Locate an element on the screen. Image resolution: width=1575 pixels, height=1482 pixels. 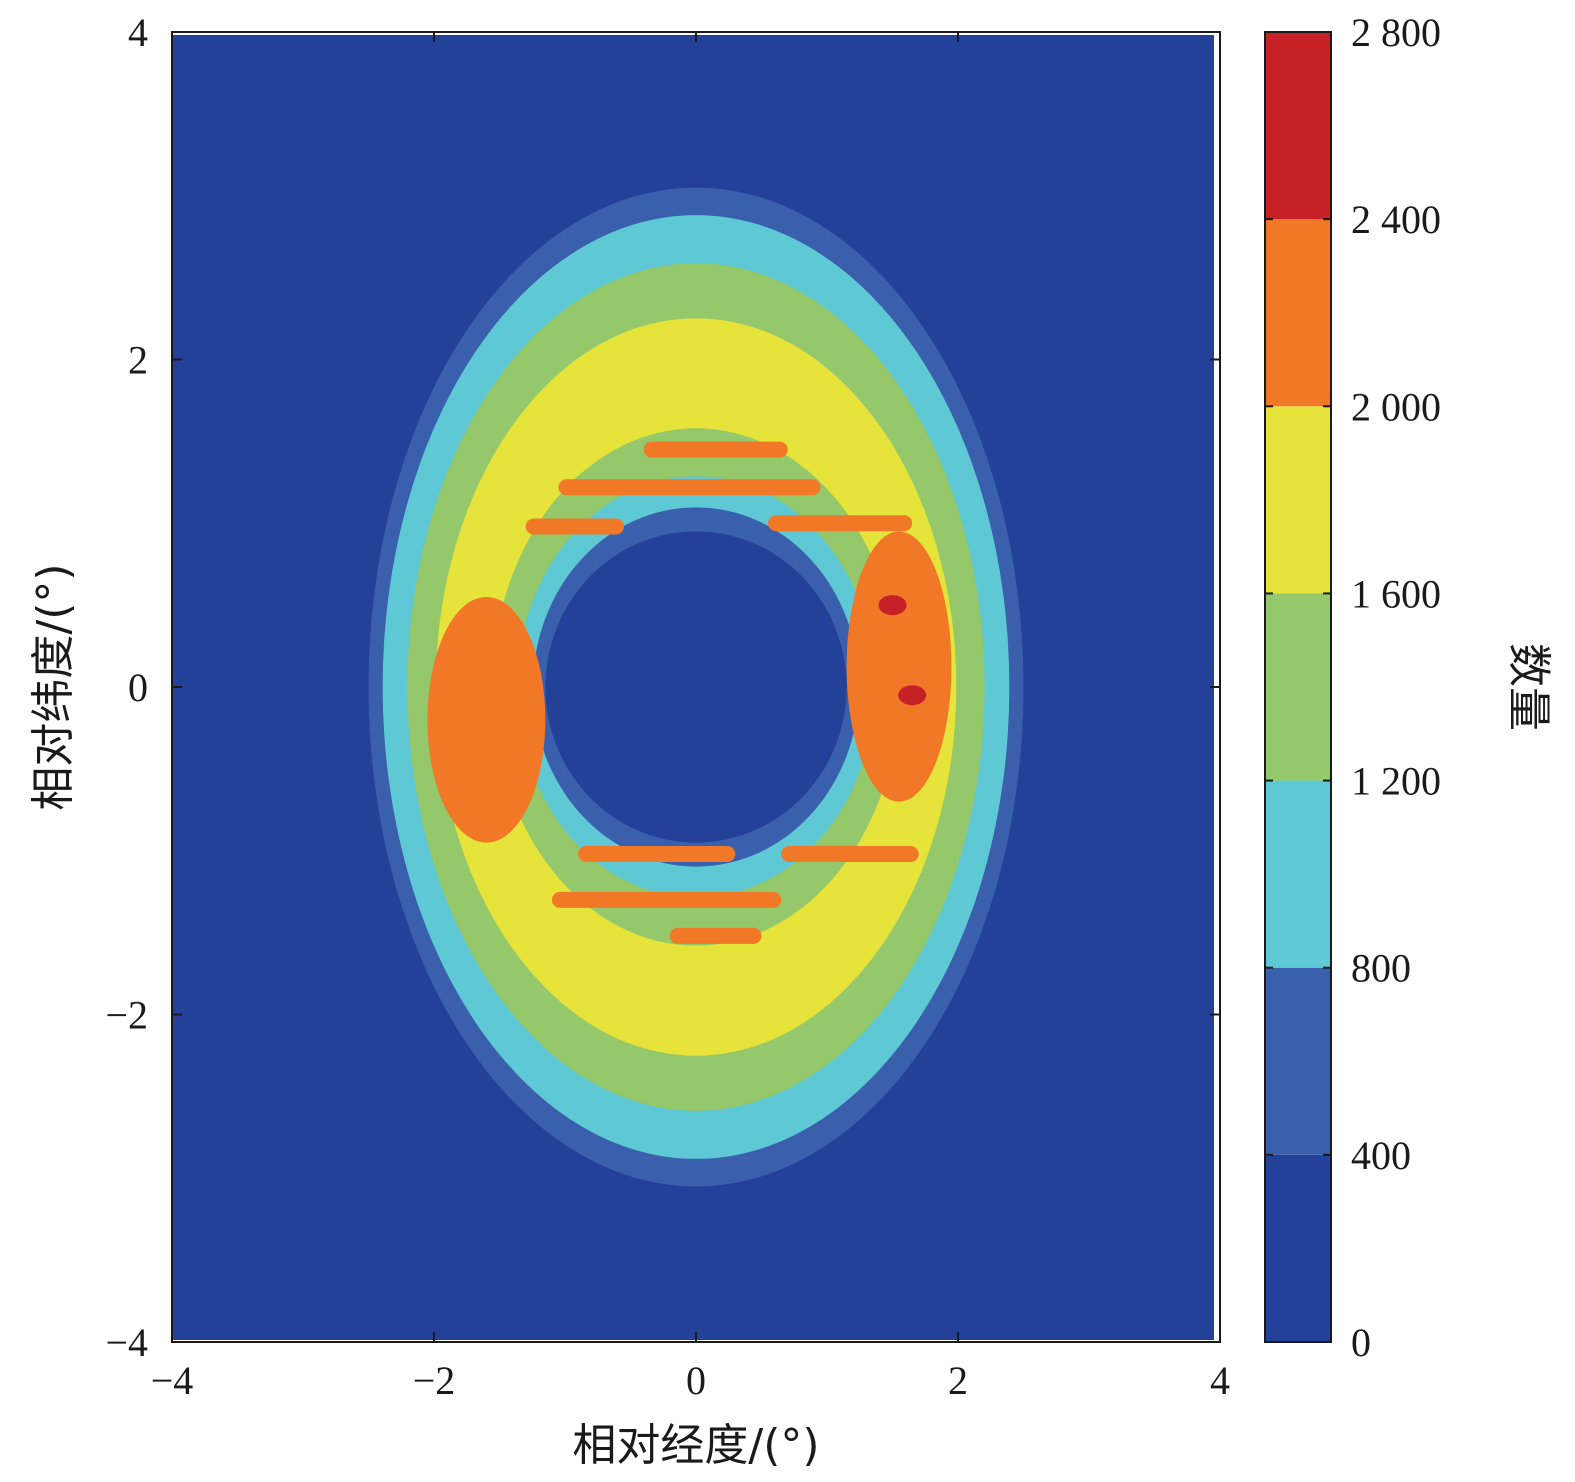
y-tick-label: −2 is located at coordinates (126, 1015).